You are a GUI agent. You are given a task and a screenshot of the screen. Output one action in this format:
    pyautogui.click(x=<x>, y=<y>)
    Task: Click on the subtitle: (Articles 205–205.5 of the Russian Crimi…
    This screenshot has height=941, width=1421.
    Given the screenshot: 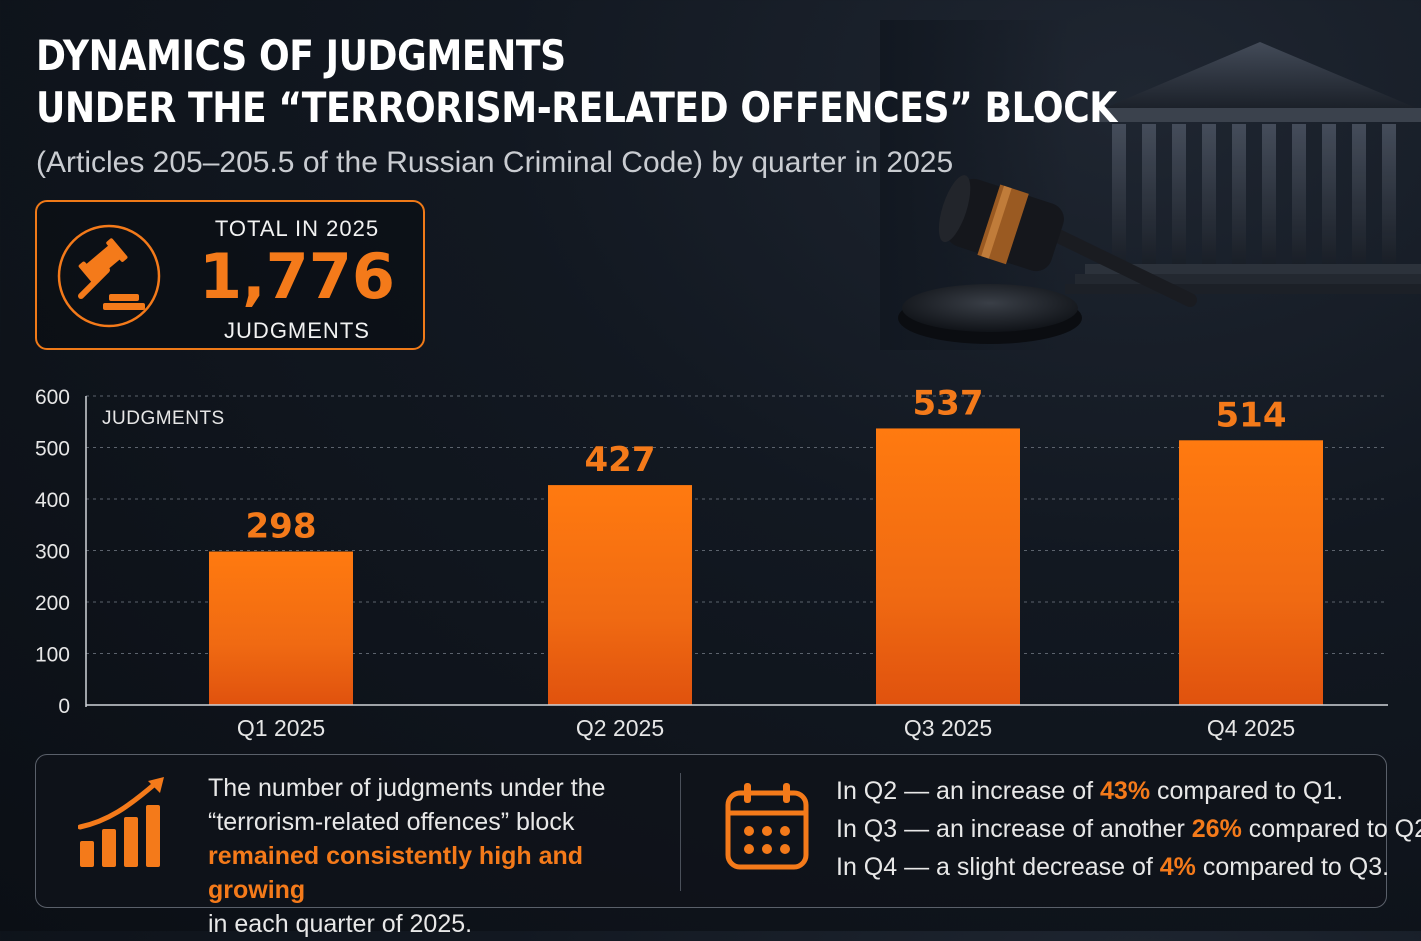 What is the action you would take?
    pyautogui.click(x=495, y=162)
    